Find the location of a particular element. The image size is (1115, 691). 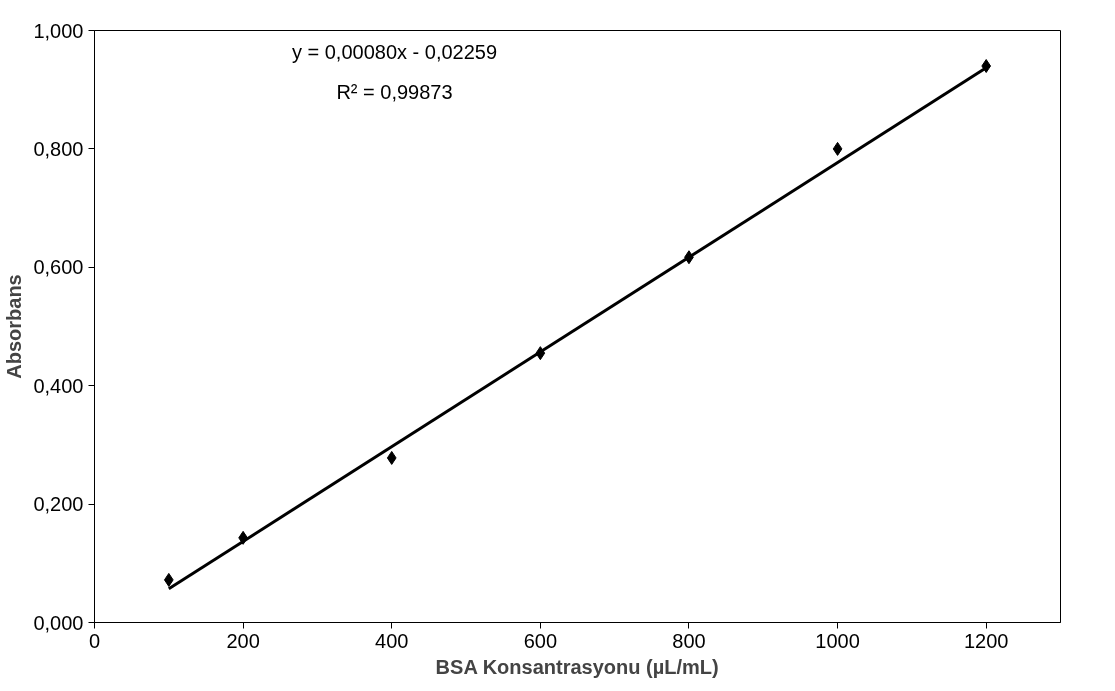

y-tick-label: 0,800 is located at coordinates (58, 148).